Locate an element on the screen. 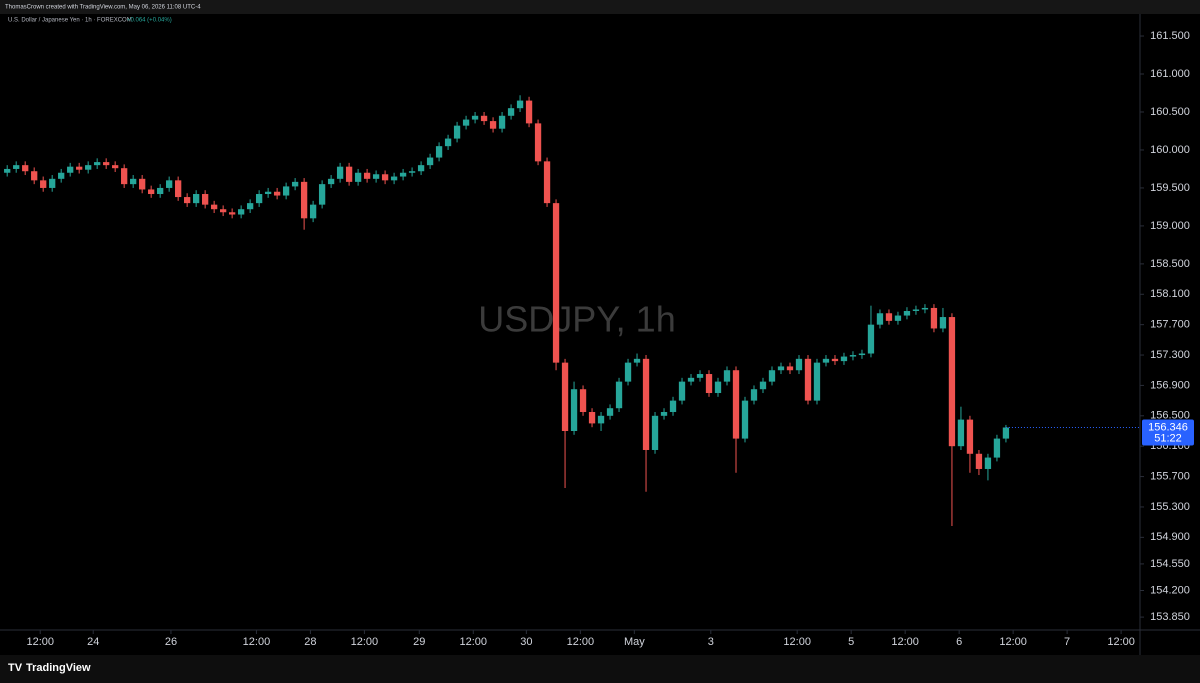 This screenshot has height=683, width=1200. x-tick-label: 6 is located at coordinates (959, 642).